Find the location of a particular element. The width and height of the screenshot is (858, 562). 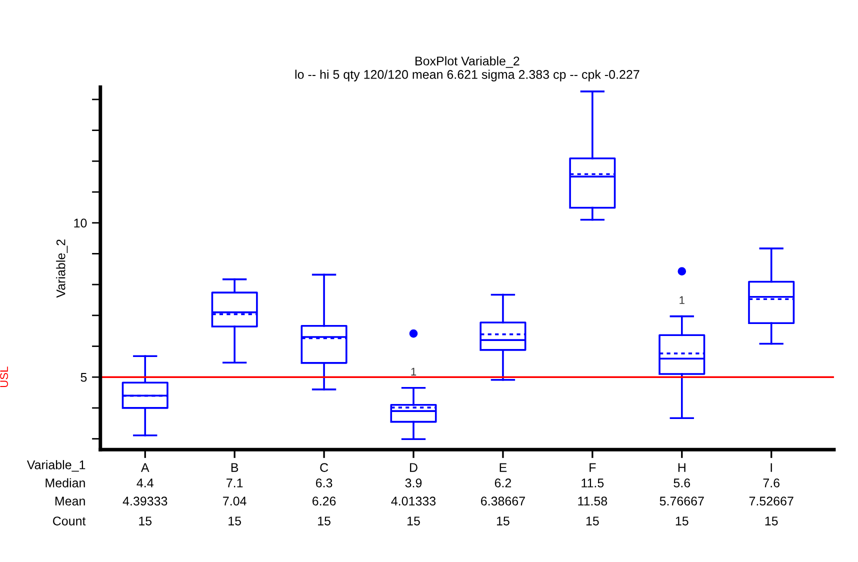

text: 11.58 is located at coordinates (593, 501).